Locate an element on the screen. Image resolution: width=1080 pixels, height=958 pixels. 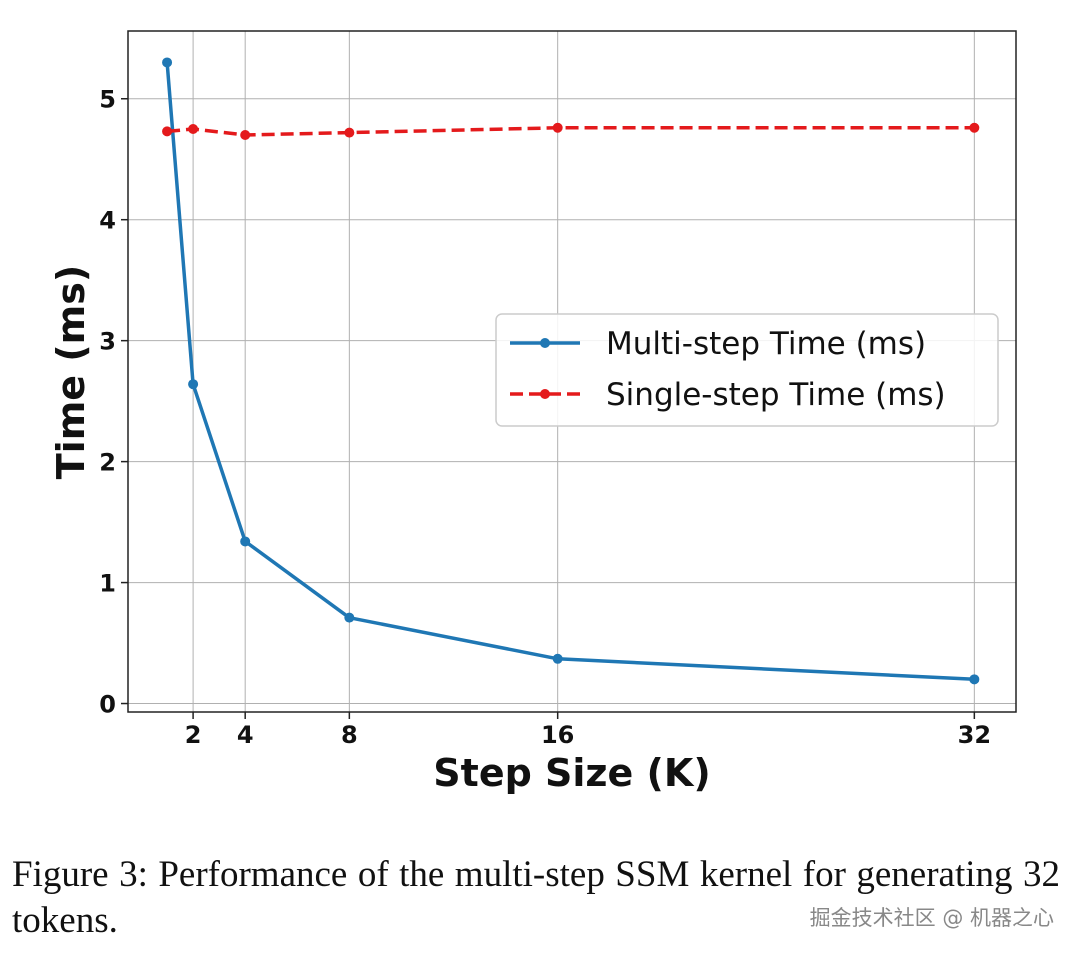
x-tick-label: 4 is located at coordinates (245, 735).